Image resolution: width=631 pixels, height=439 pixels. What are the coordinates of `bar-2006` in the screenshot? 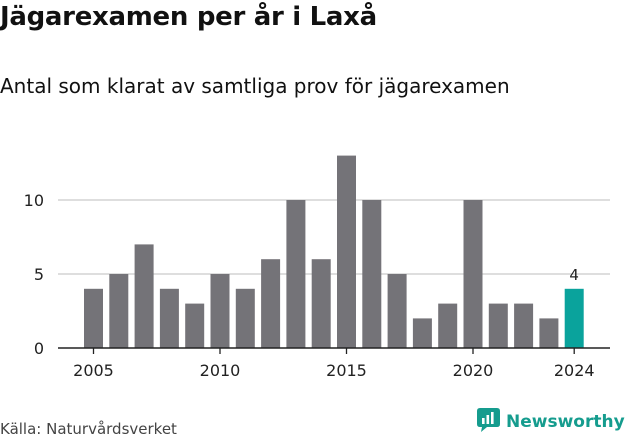 It's located at (119, 311).